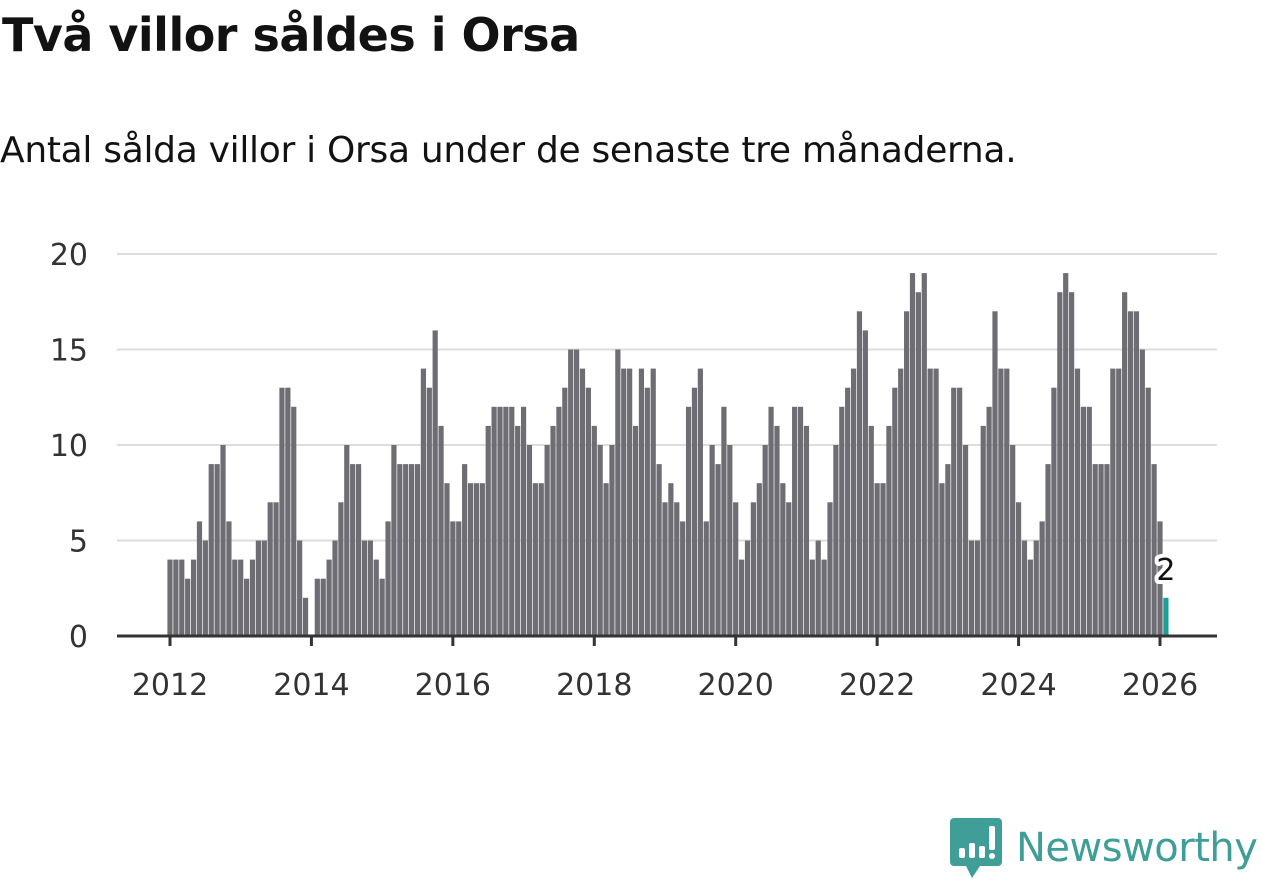 The height and width of the screenshot is (879, 1262). Describe the element at coordinates (736, 685) in the screenshot. I see `x-tick-label: 2020` at that location.